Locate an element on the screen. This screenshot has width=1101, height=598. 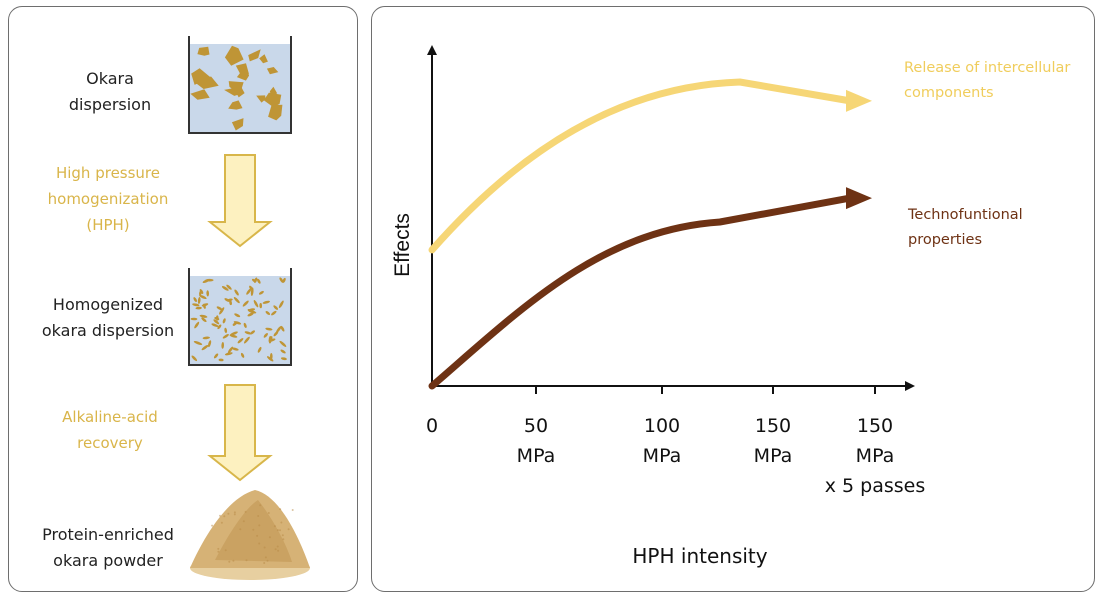
okara-dispersion-beaker-icon is located at coordinates (240, 85).